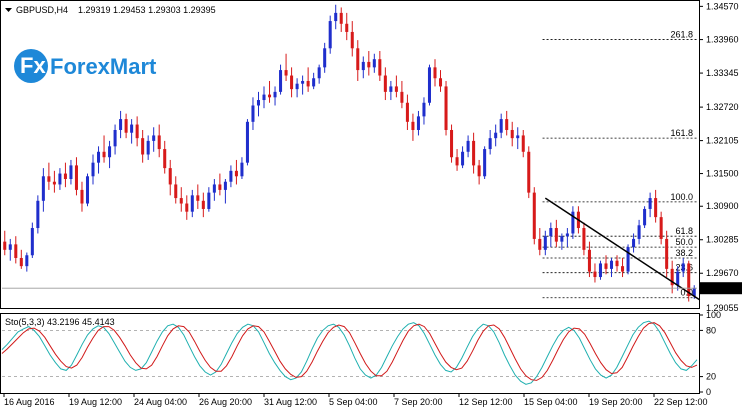 This screenshot has height=408, width=742. What do you see at coordinates (711, 377) in the screenshot?
I see `stoch-tick-label: 20` at bounding box center [711, 377].